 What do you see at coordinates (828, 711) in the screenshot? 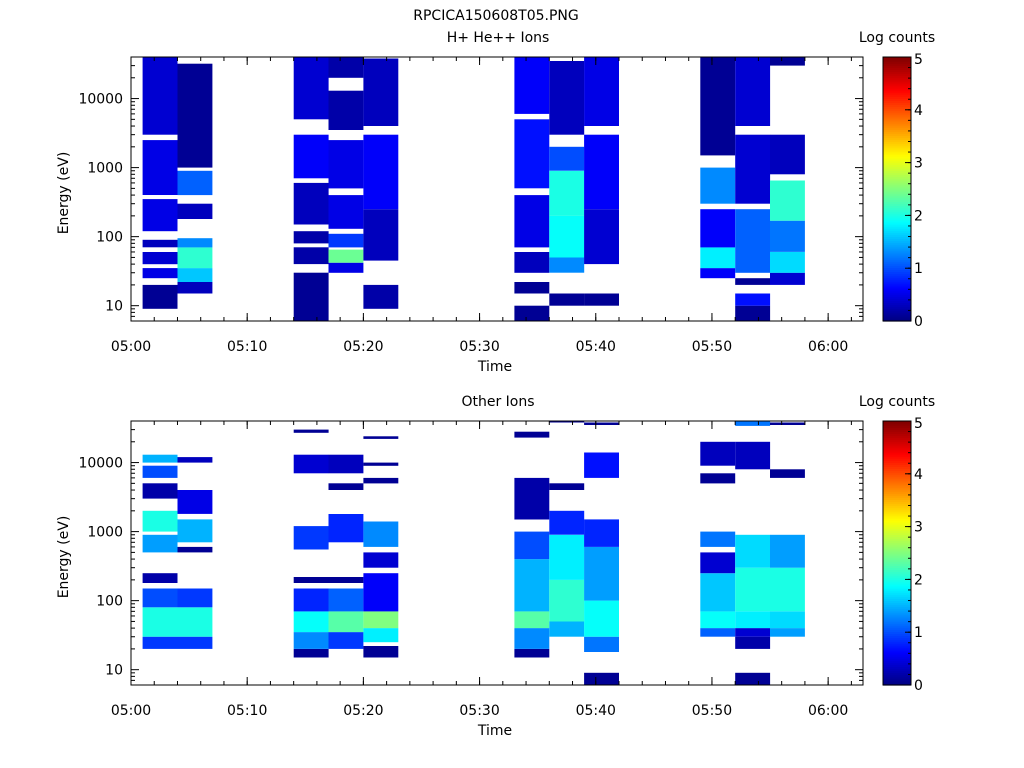
I see `panel-2-xtick-label: 06:00` at bounding box center [828, 711].